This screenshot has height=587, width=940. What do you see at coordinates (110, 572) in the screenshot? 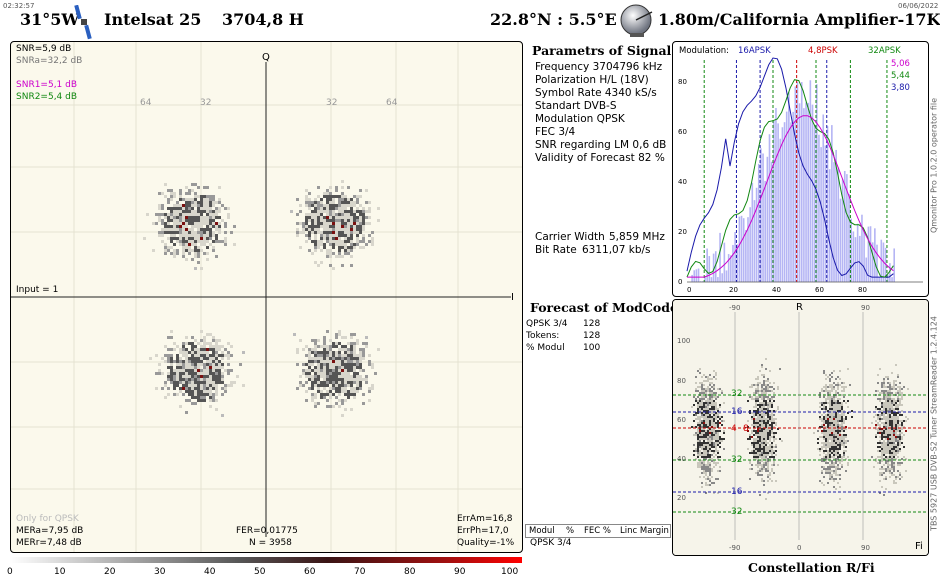
I see `colorbar-tick: 20` at bounding box center [110, 572].